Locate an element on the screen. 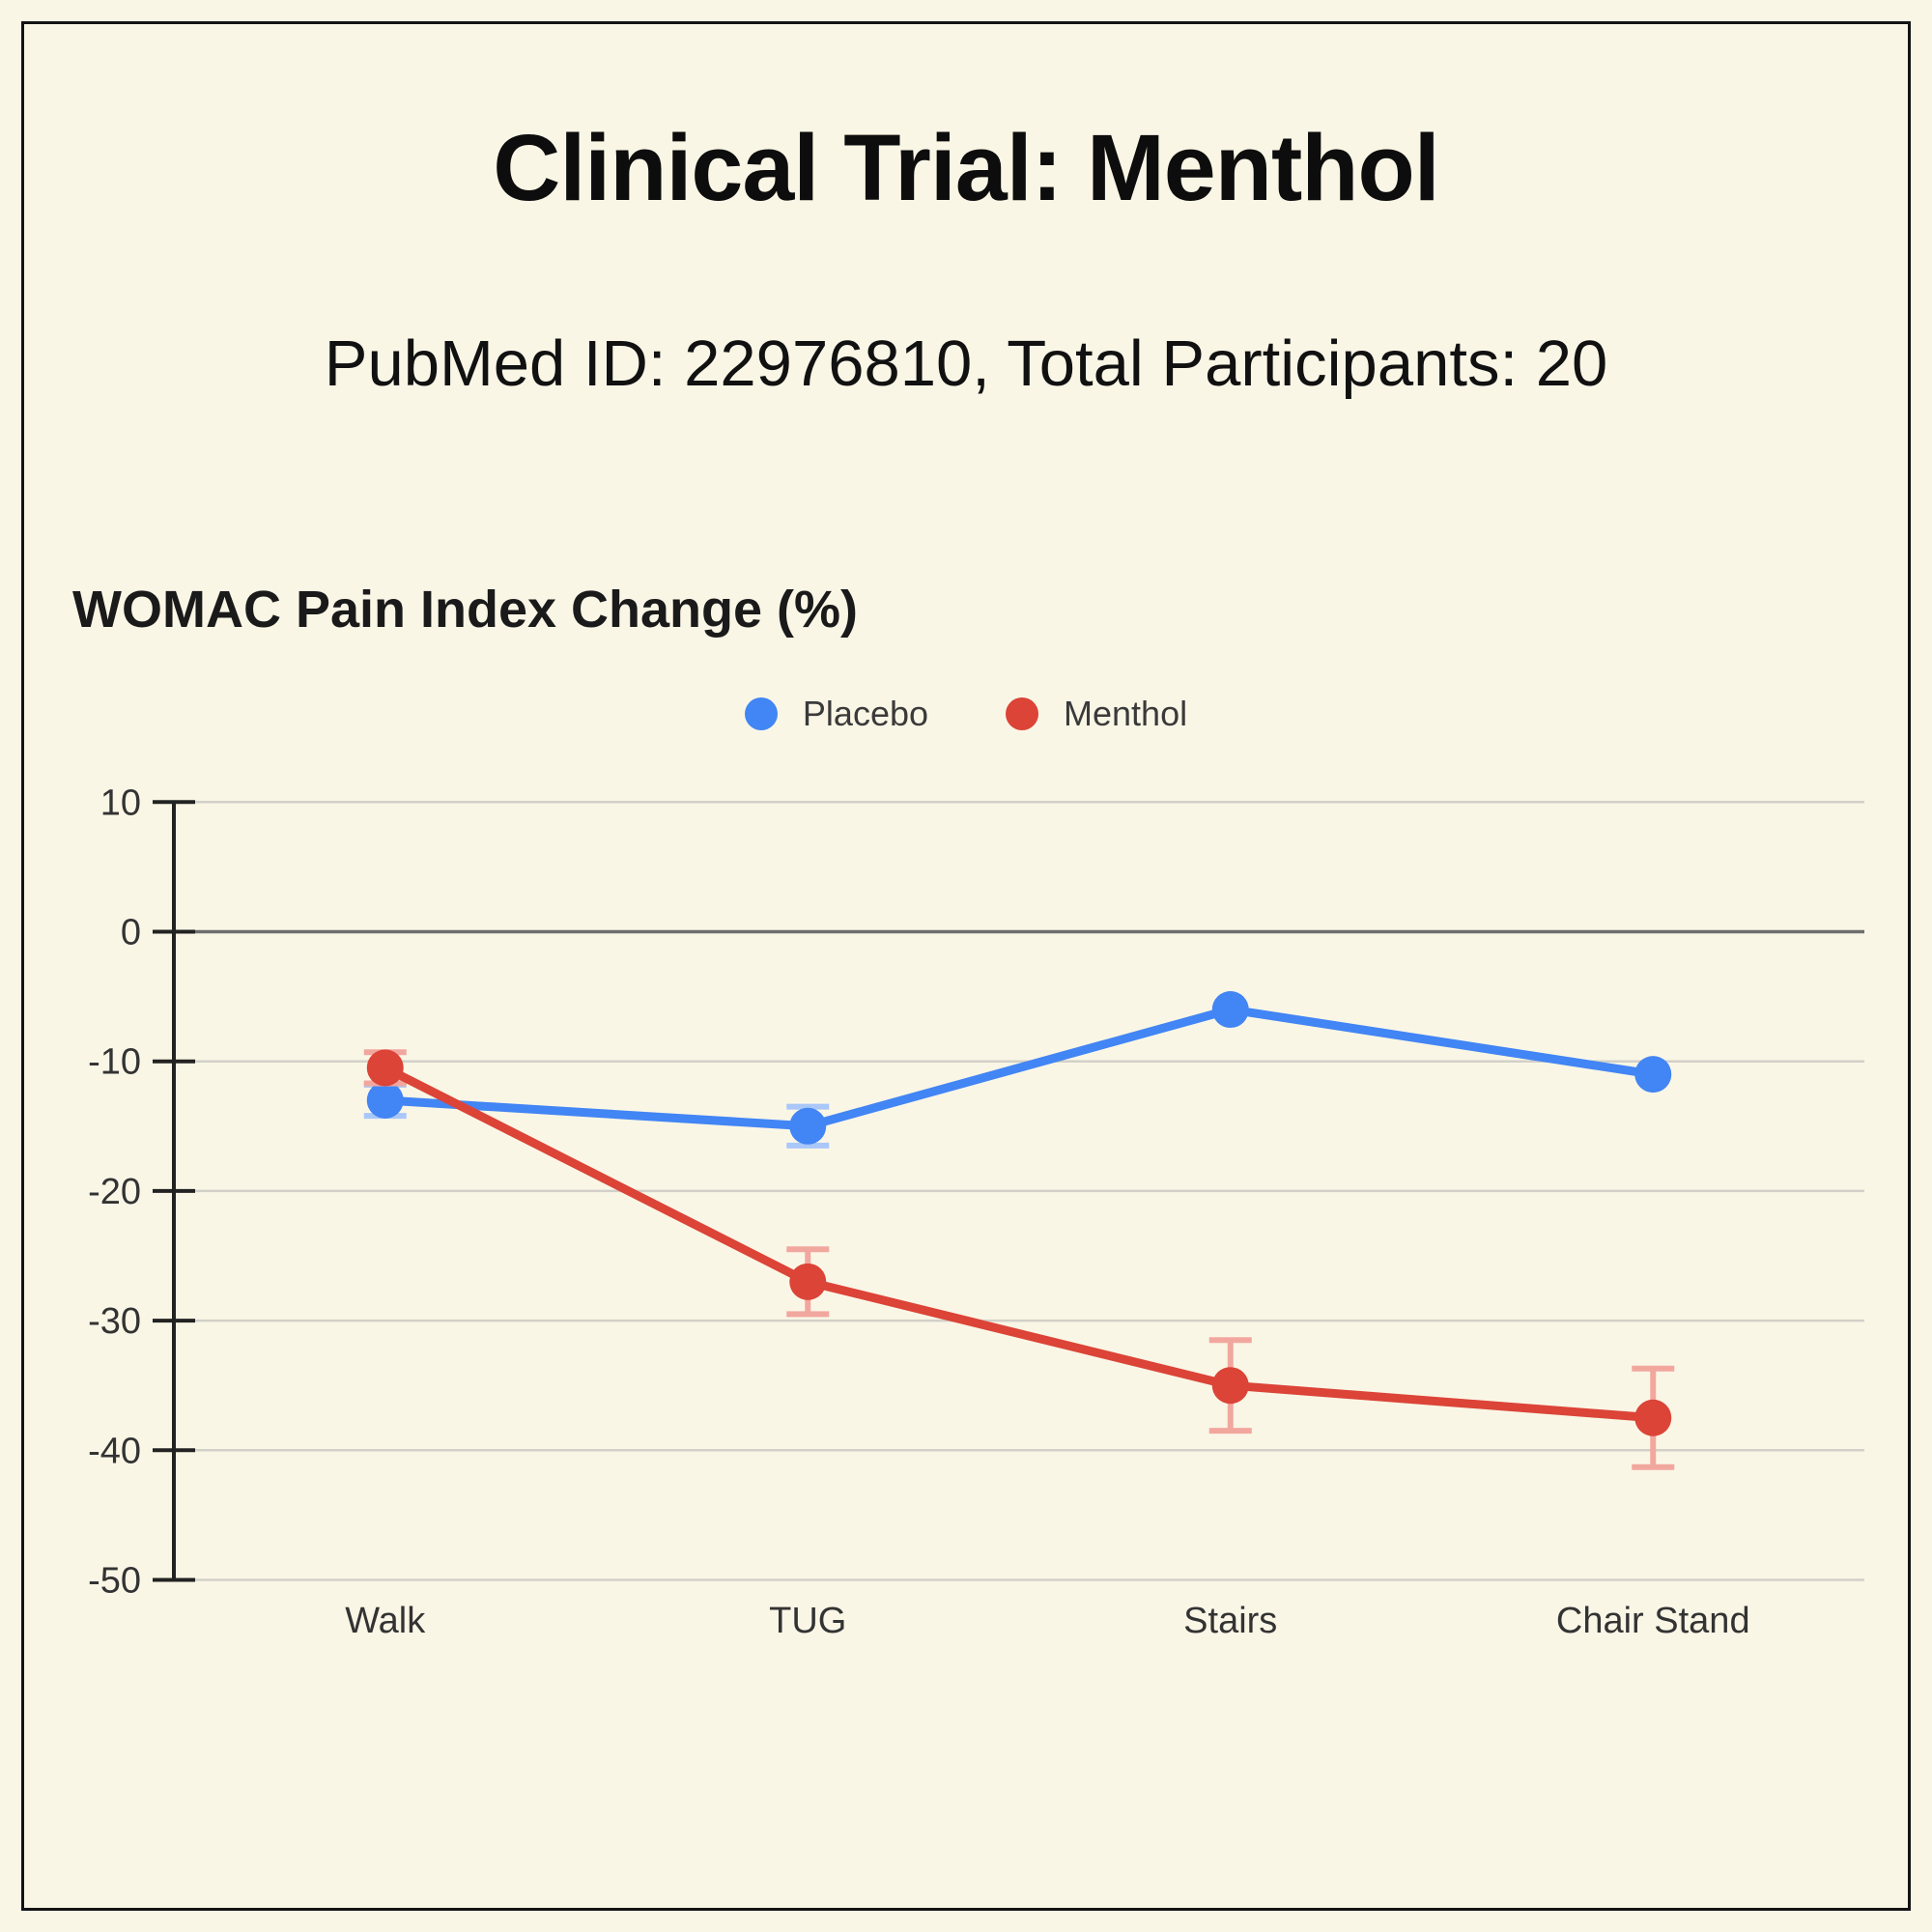  chart-title: WOMAC Pain Index Change (%) is located at coordinates (465, 610).